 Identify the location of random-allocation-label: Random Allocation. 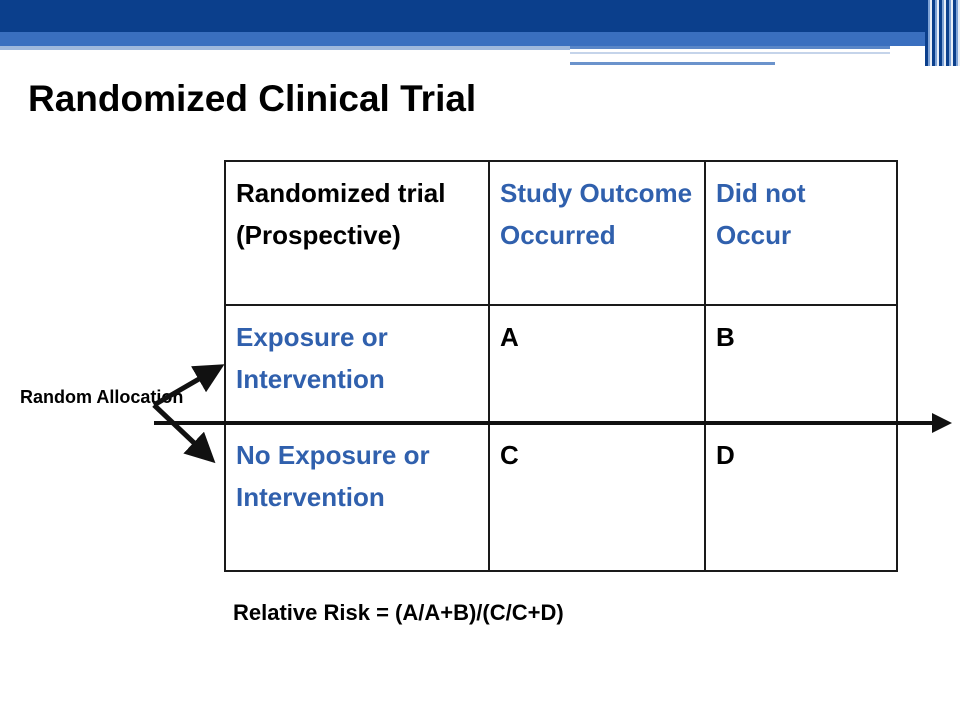
(102, 397).